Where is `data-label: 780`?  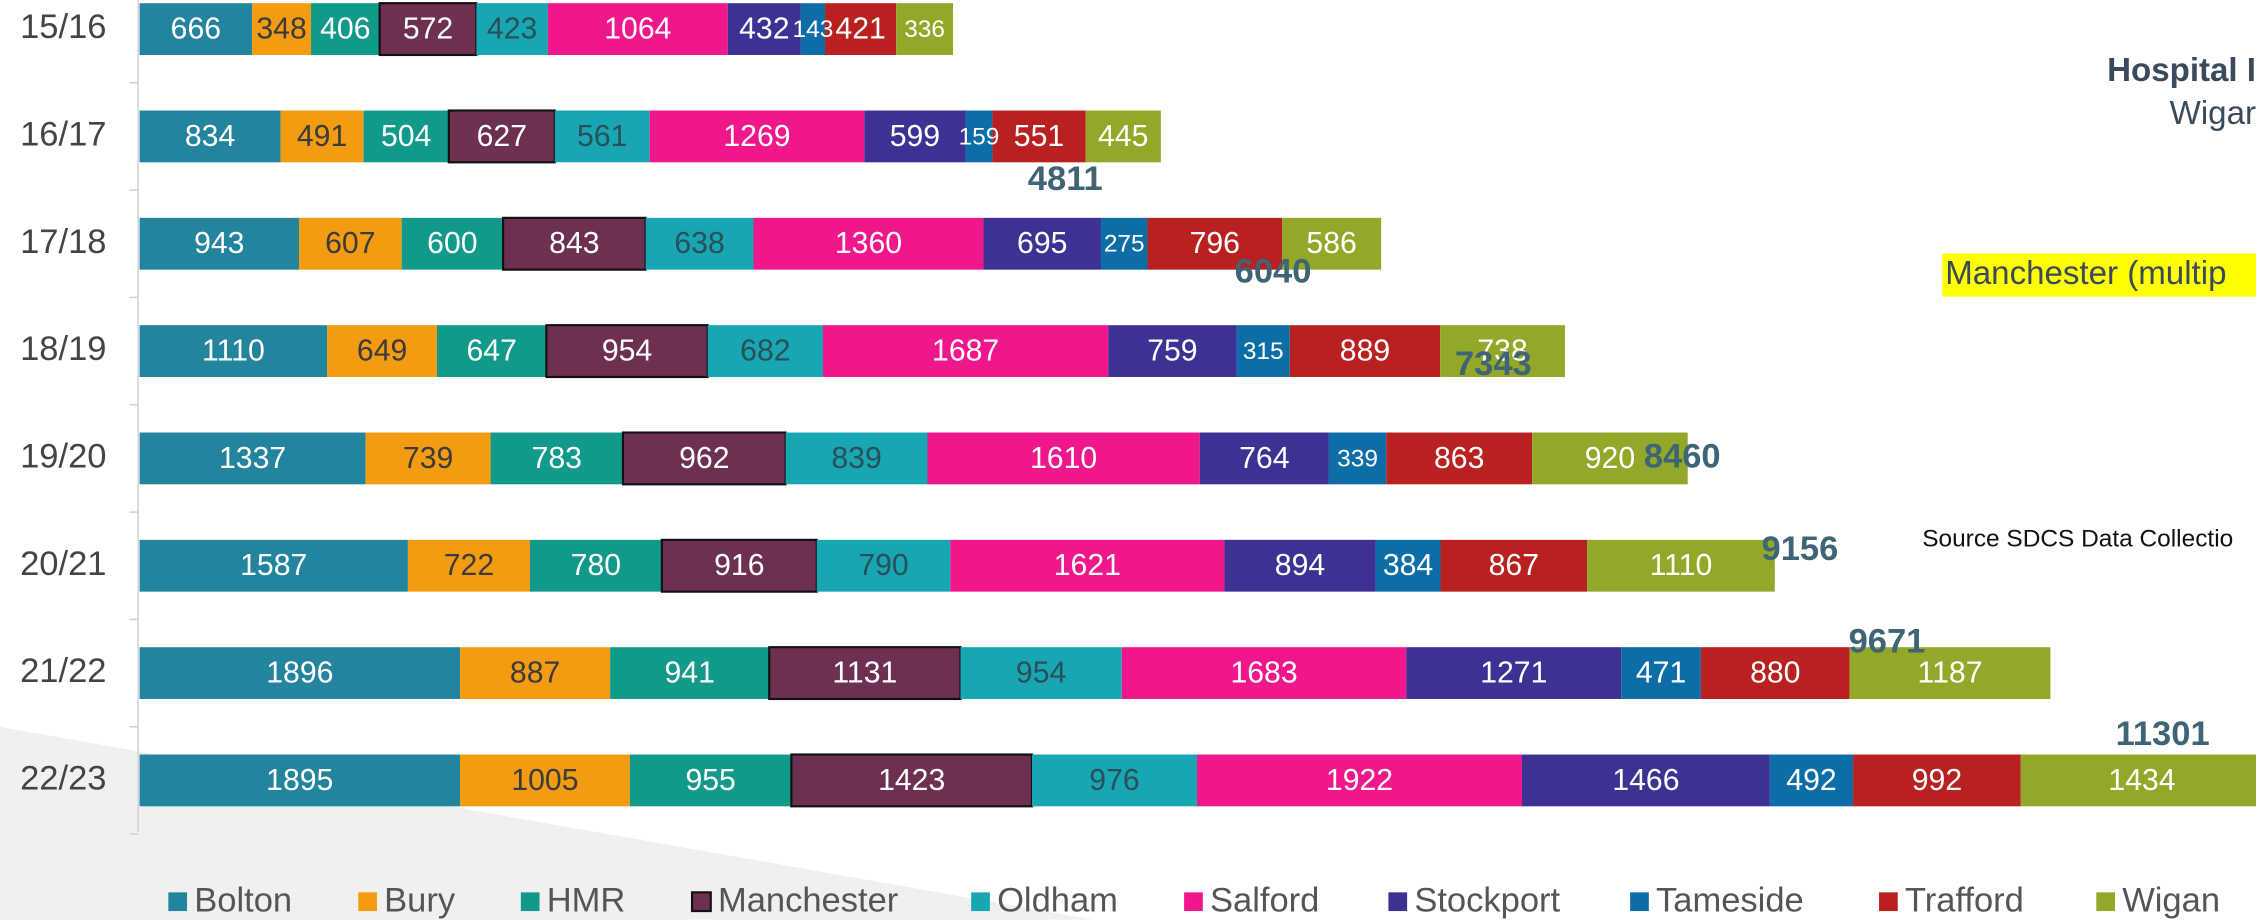
data-label: 780 is located at coordinates (596, 565).